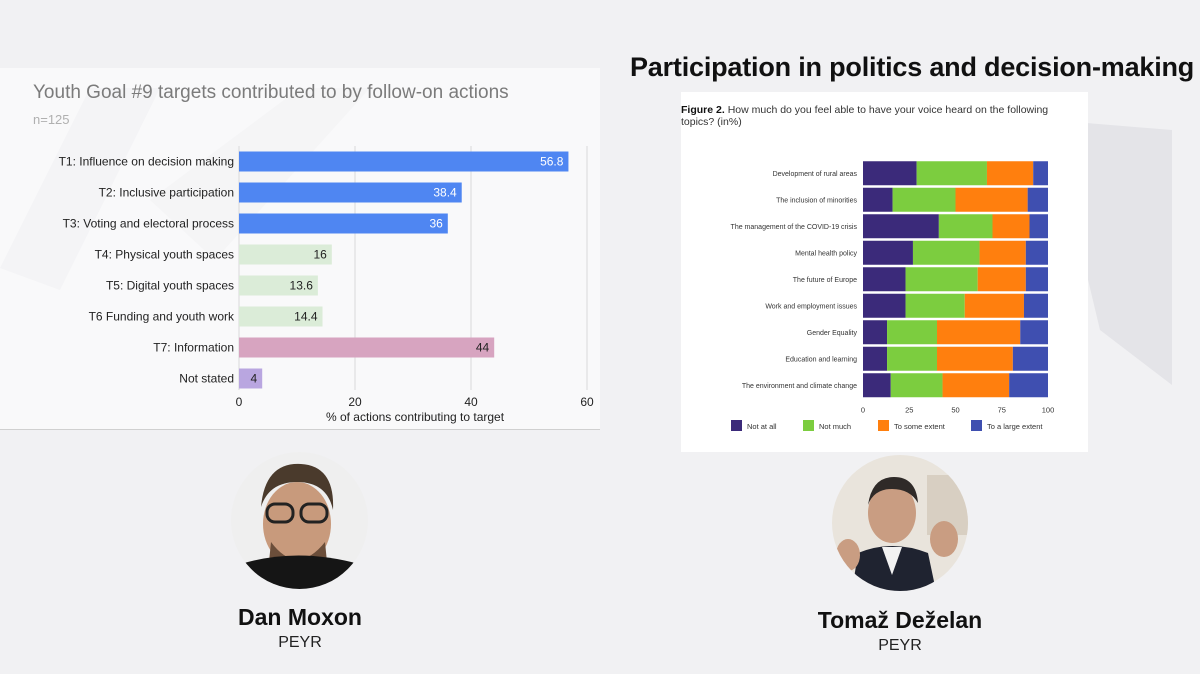 The height and width of the screenshot is (674, 1200). I want to click on data-label: 4, so click(254, 379).